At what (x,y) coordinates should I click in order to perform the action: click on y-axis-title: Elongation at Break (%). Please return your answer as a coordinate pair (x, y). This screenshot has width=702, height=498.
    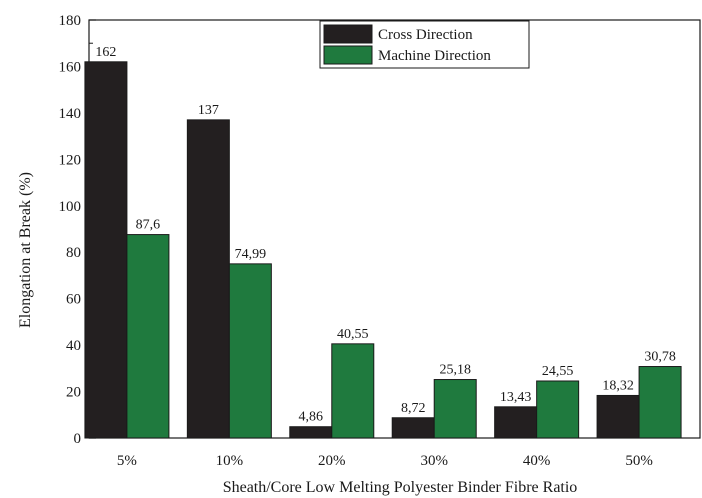
    Looking at the image, I should click on (25, 250).